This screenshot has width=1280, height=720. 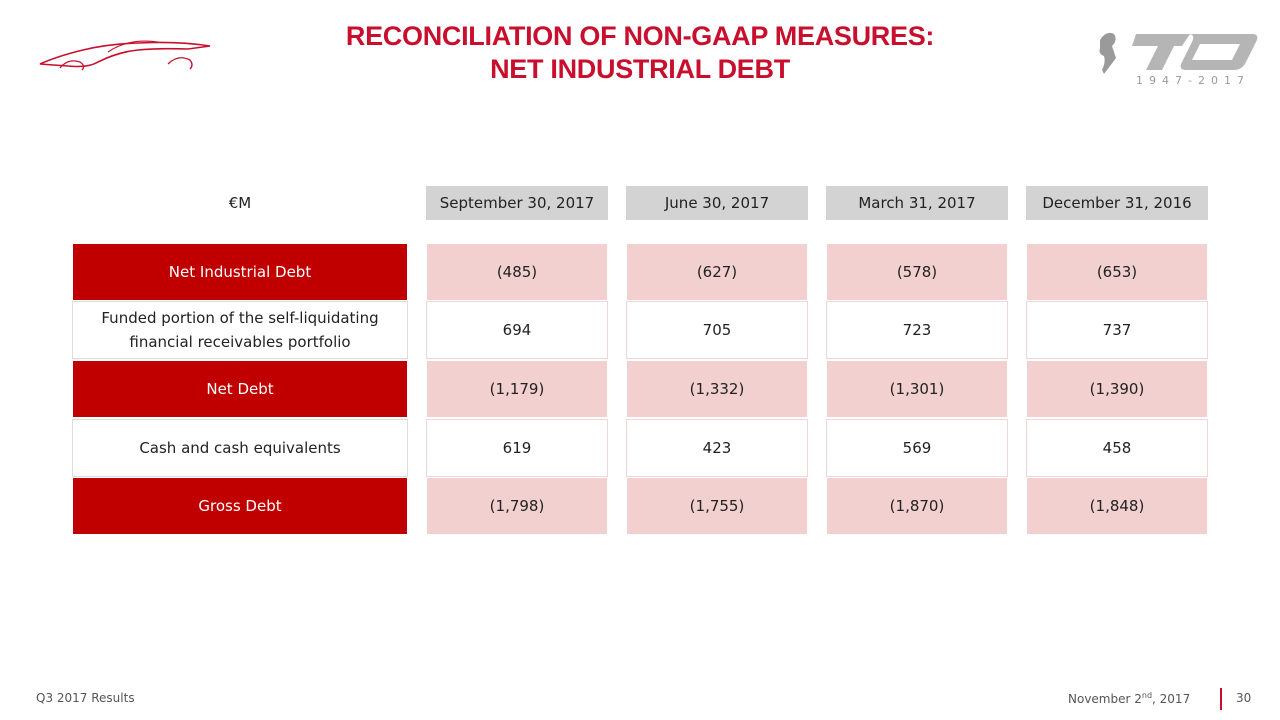 What do you see at coordinates (917, 203) in the screenshot?
I see `column-header-mar-2017: March 31, 2017` at bounding box center [917, 203].